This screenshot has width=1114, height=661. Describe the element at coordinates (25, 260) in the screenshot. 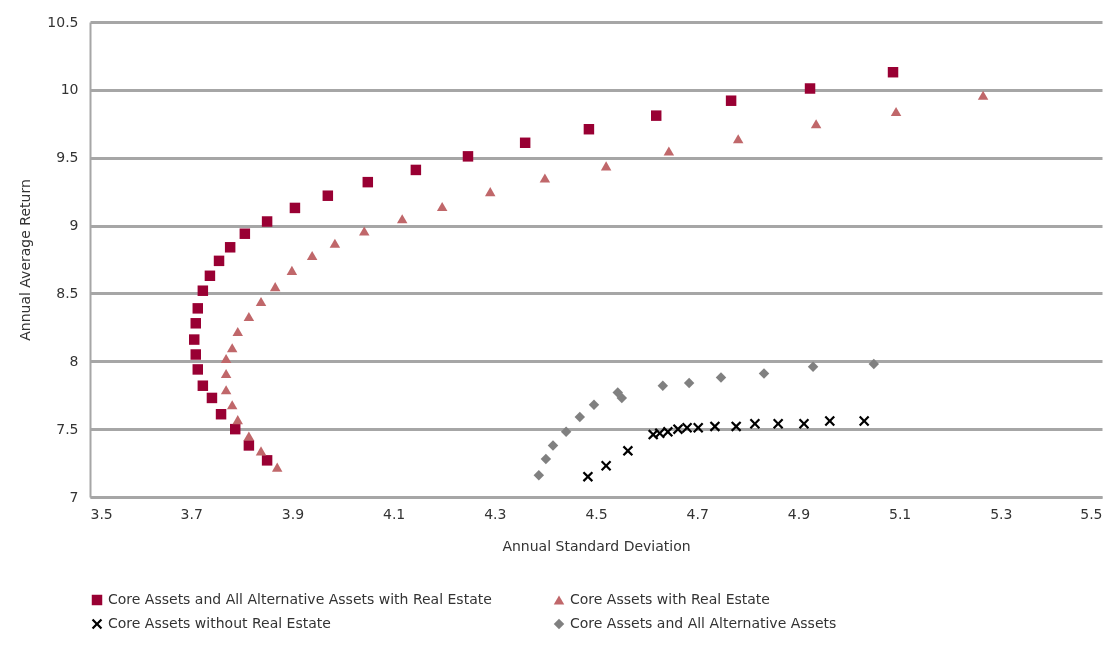

I see `y-axis-title: Annual Average Return` at that location.